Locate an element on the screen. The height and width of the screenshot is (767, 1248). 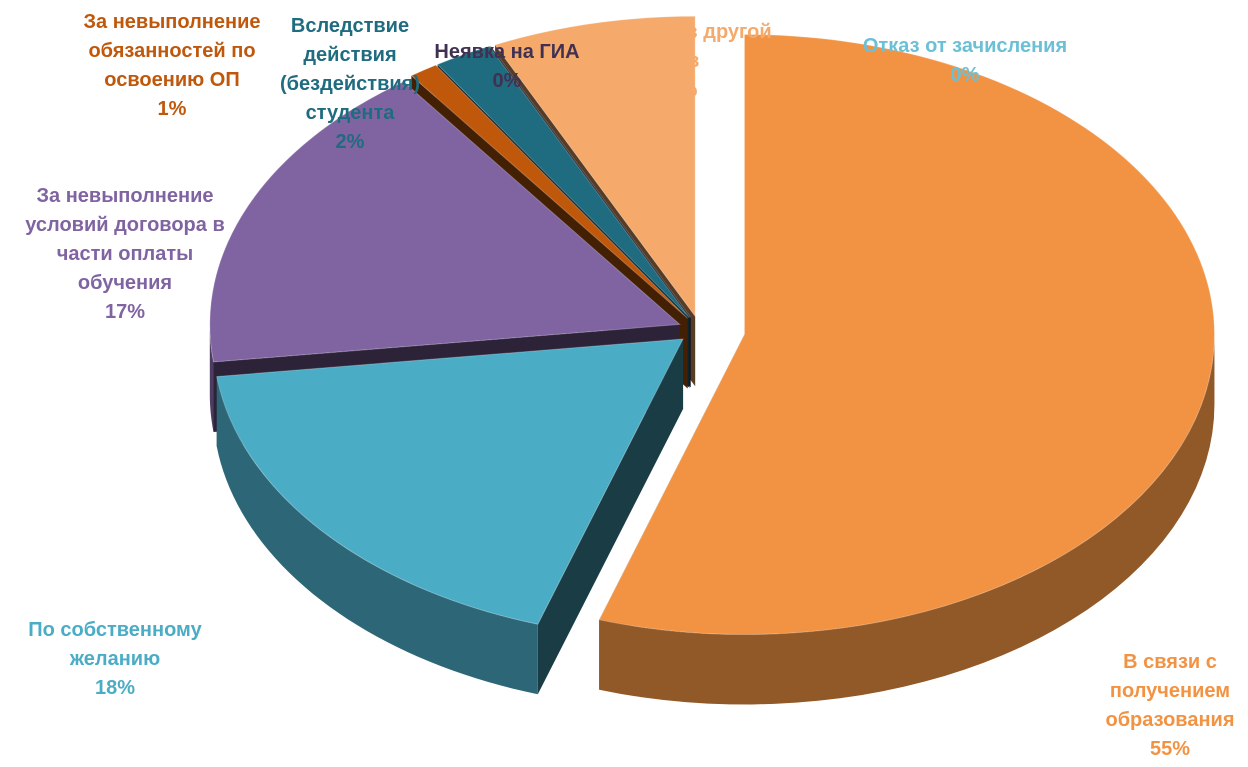
value-label: 18% is located at coordinates (115, 688).